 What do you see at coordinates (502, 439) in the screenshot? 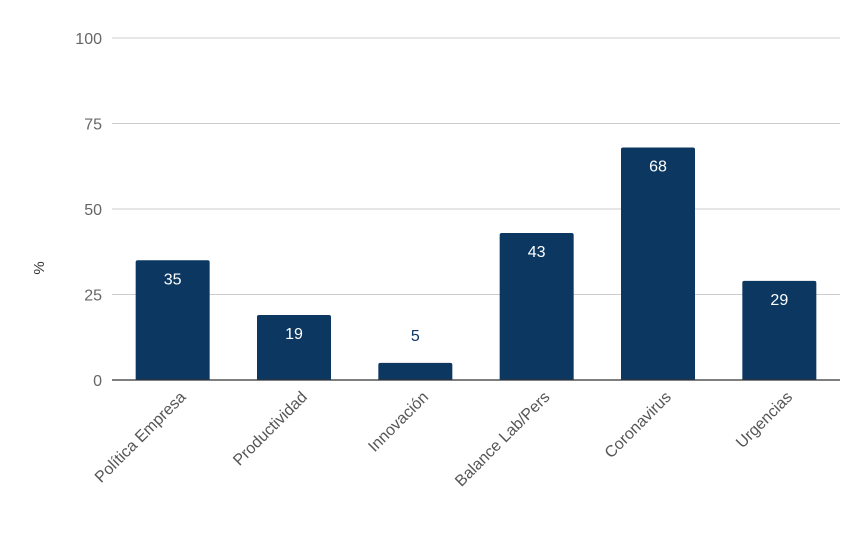
I see `x-category-label: Balance Lab/Pers` at bounding box center [502, 439].